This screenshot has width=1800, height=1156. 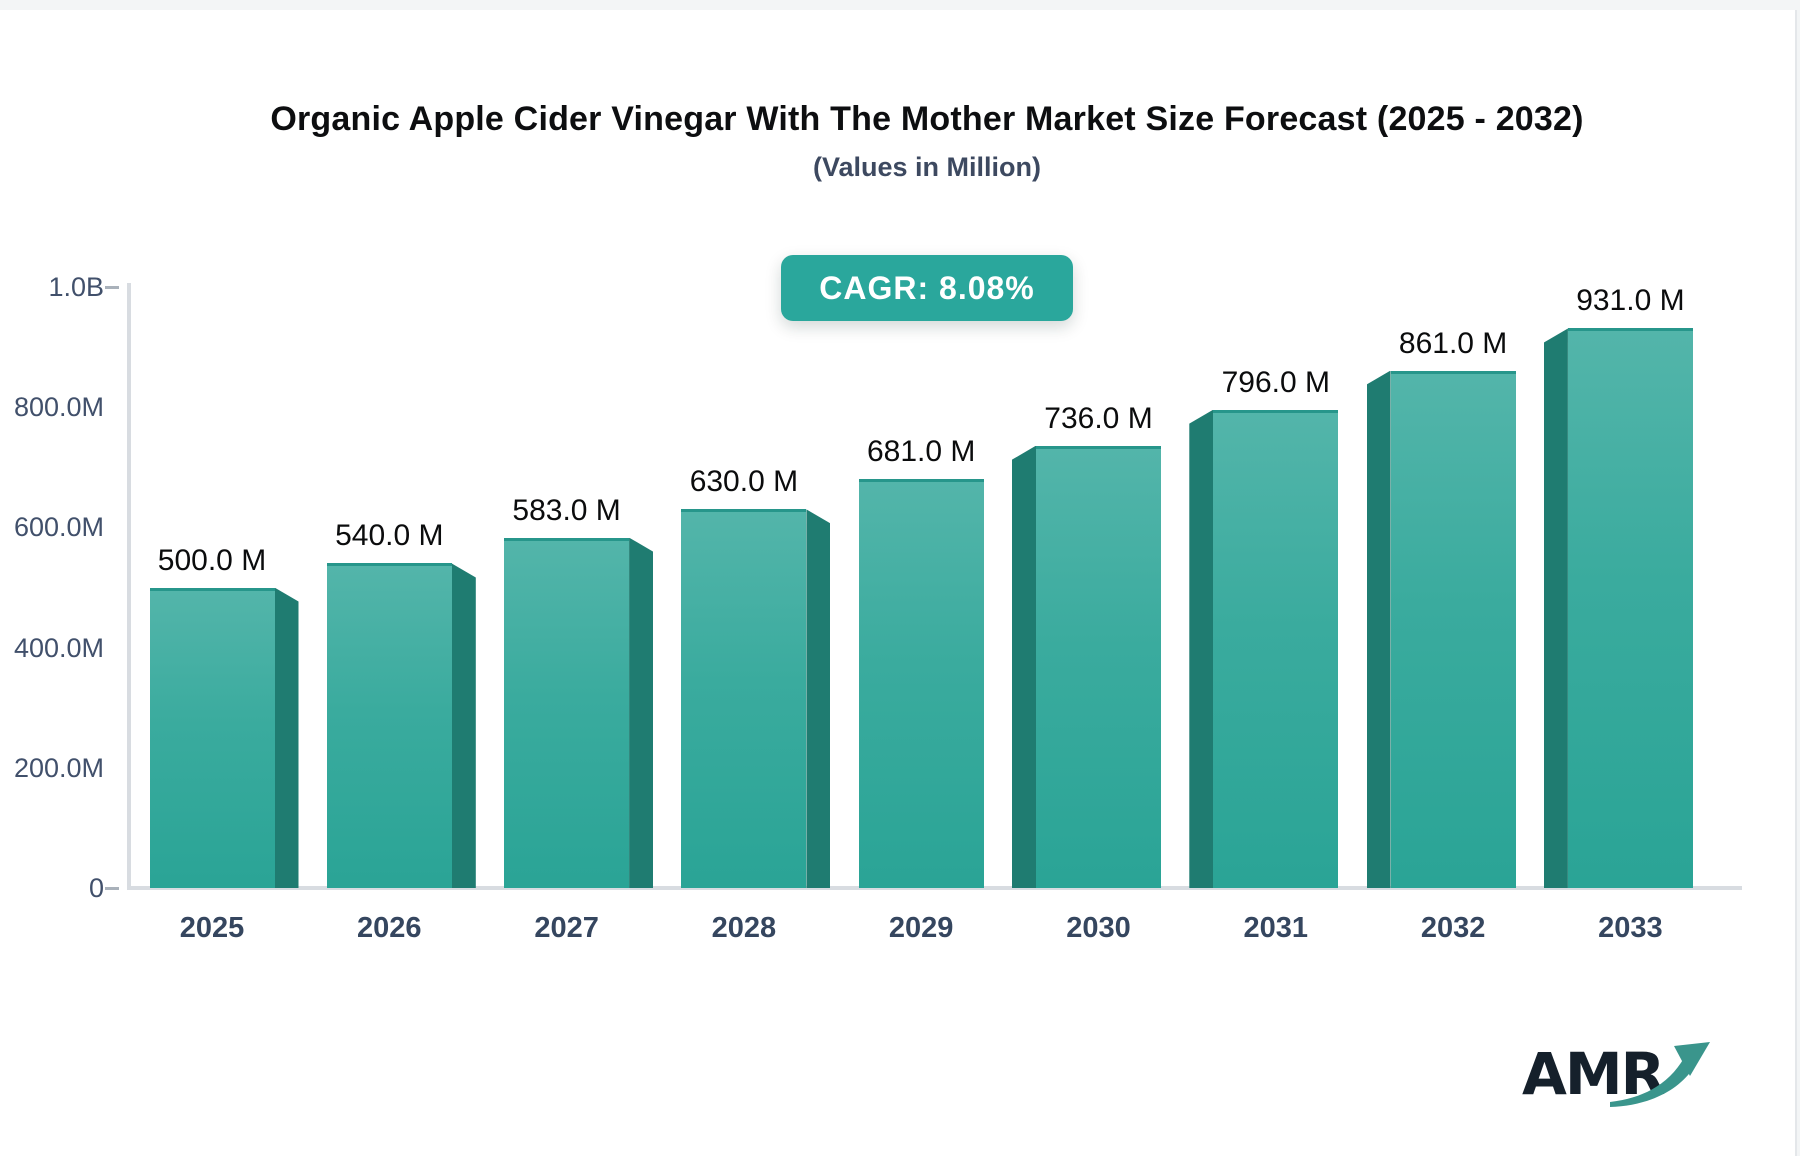 What do you see at coordinates (1796, 583) in the screenshot?
I see `card-right-edge` at bounding box center [1796, 583].